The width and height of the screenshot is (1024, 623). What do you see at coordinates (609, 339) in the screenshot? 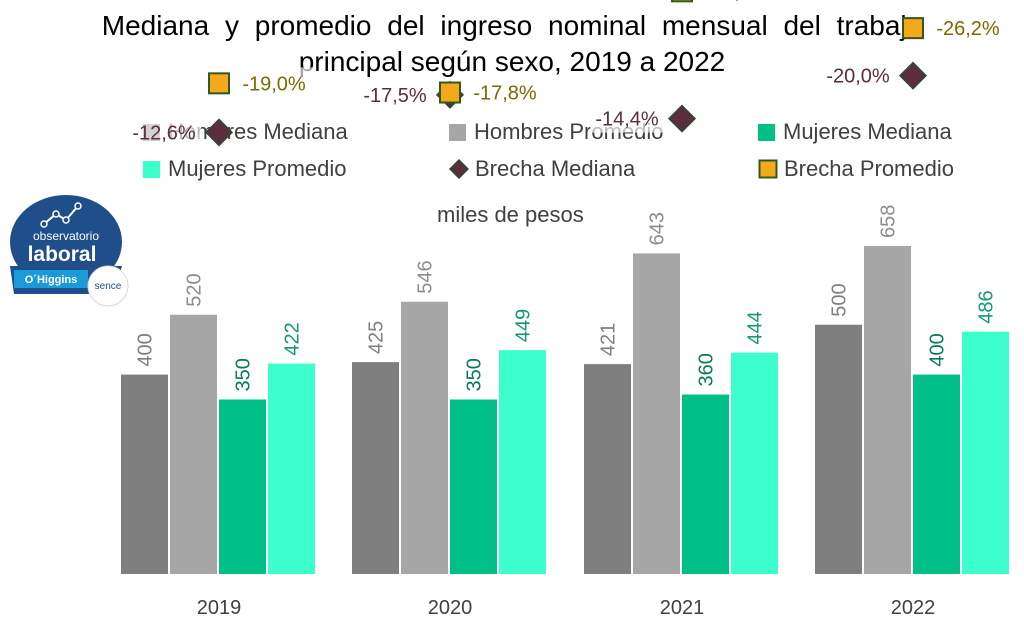
I see `bar-value-label: 421` at bounding box center [609, 339].